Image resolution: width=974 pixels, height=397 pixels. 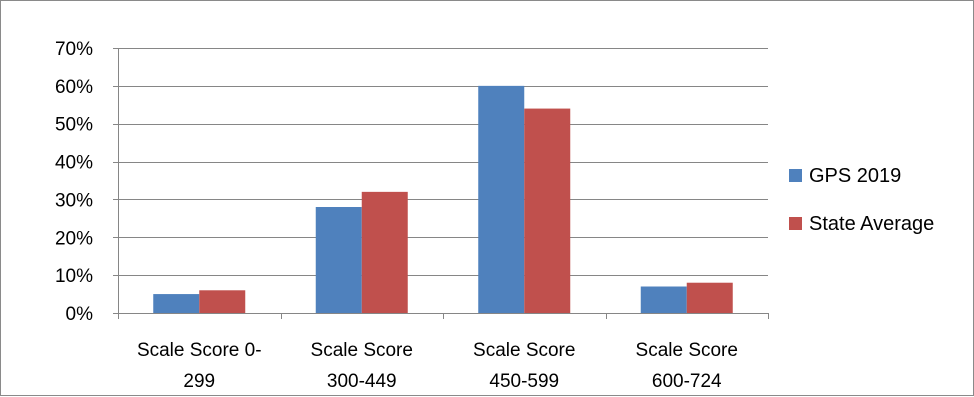 I want to click on legend-label: State Average, so click(x=871, y=224).